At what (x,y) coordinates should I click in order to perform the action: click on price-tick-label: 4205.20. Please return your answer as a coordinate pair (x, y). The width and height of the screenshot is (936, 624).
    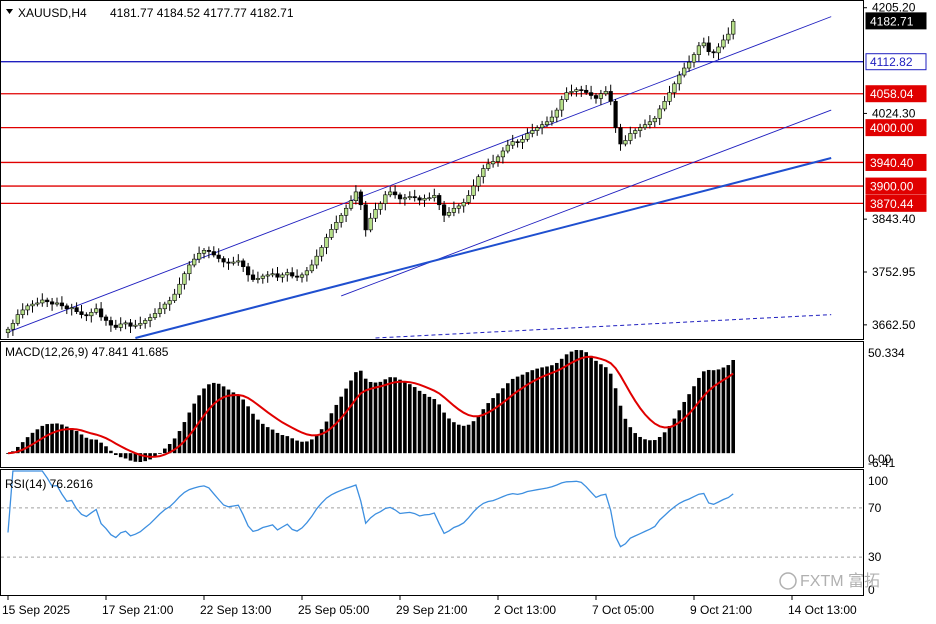
    Looking at the image, I should click on (894, 8).